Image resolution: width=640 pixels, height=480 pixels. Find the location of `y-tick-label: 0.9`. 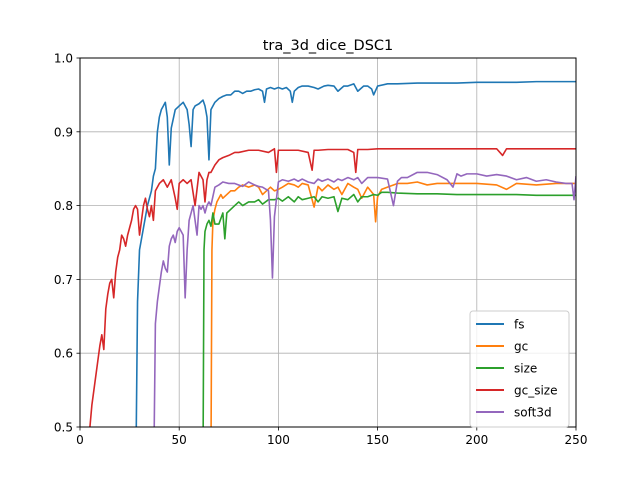

y-tick-label: 0.9 is located at coordinates (63, 132).